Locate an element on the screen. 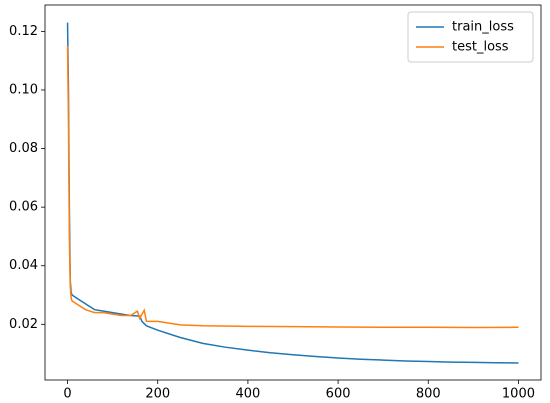 The width and height of the screenshot is (550, 403). x-tick-label: 200 is located at coordinates (157, 394).